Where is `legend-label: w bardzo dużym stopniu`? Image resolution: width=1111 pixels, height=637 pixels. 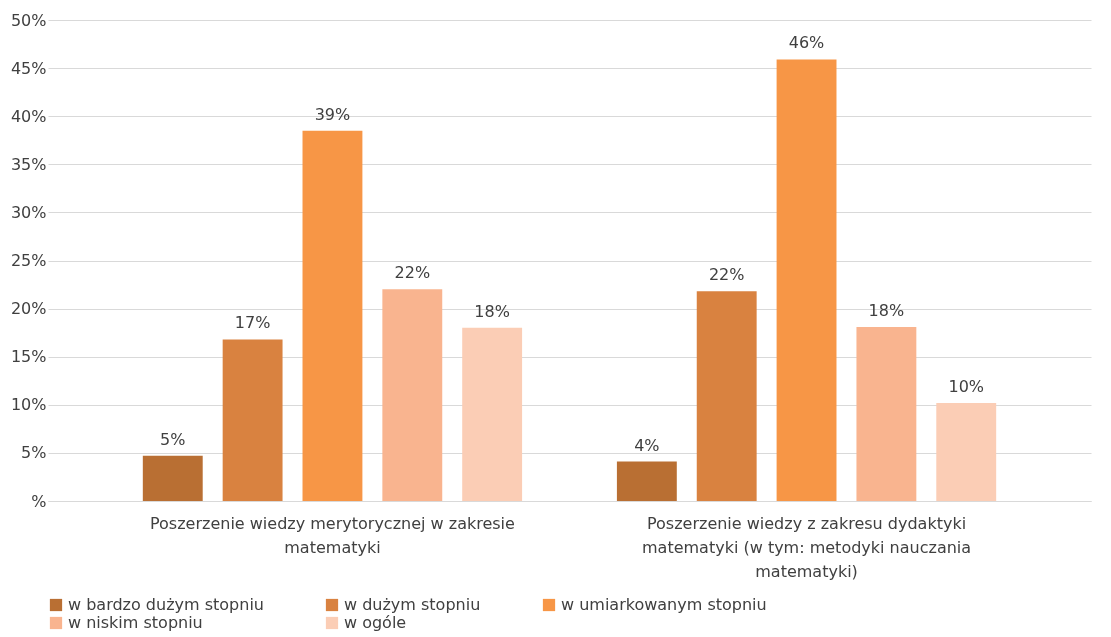
legend-label: w bardzo dużym stopniu is located at coordinates (166, 604).